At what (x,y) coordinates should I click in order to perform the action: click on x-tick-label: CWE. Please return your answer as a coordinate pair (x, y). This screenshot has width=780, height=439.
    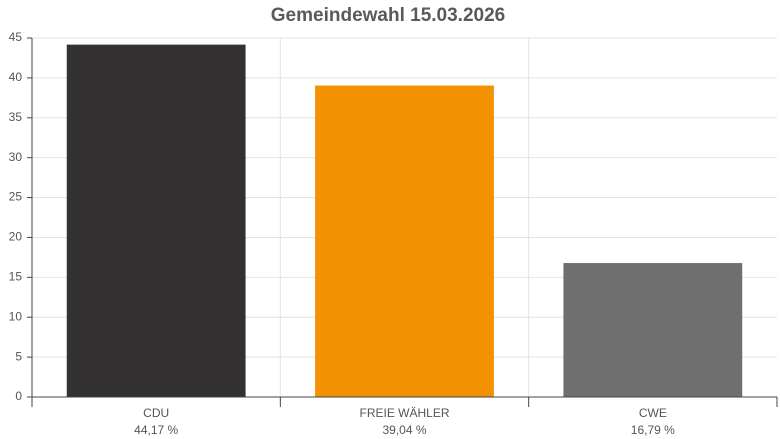
    Looking at the image, I should click on (653, 413).